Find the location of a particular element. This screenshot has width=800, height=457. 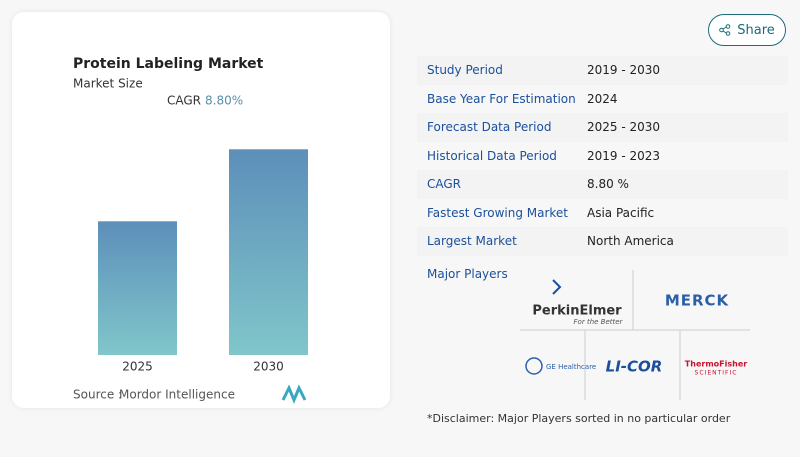

logo: LI-COR is located at coordinates (634, 367).